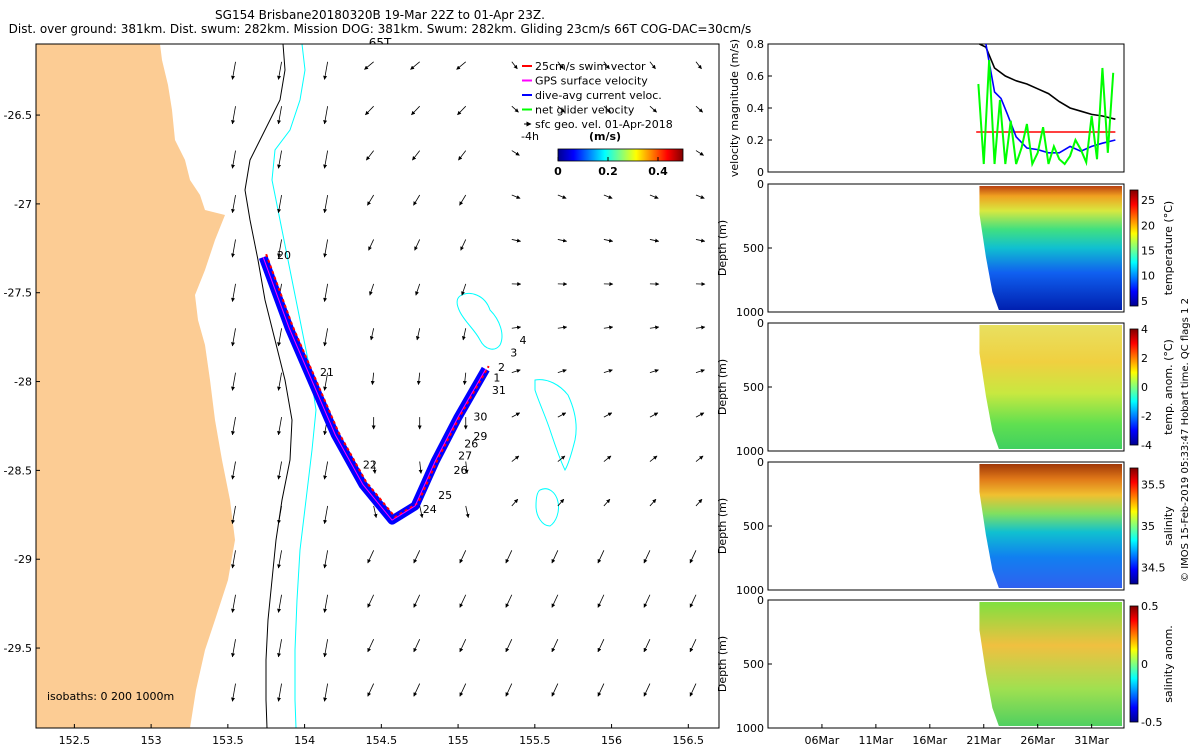 This screenshot has height=750, width=1200. What do you see at coordinates (591, 81) in the screenshot?
I see `legend-entry-label: GPS surface velocity` at bounding box center [591, 81].